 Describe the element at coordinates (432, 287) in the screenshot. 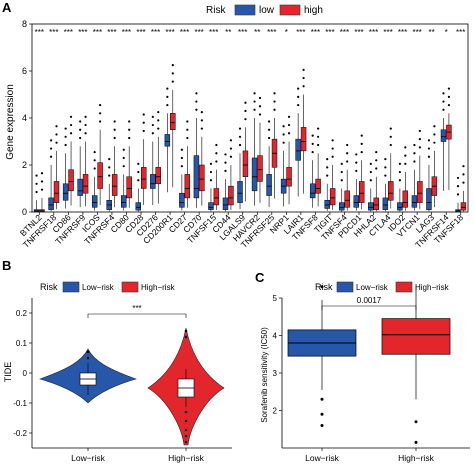

I see `panel-c-legend-high-label: High−risk` at that location.